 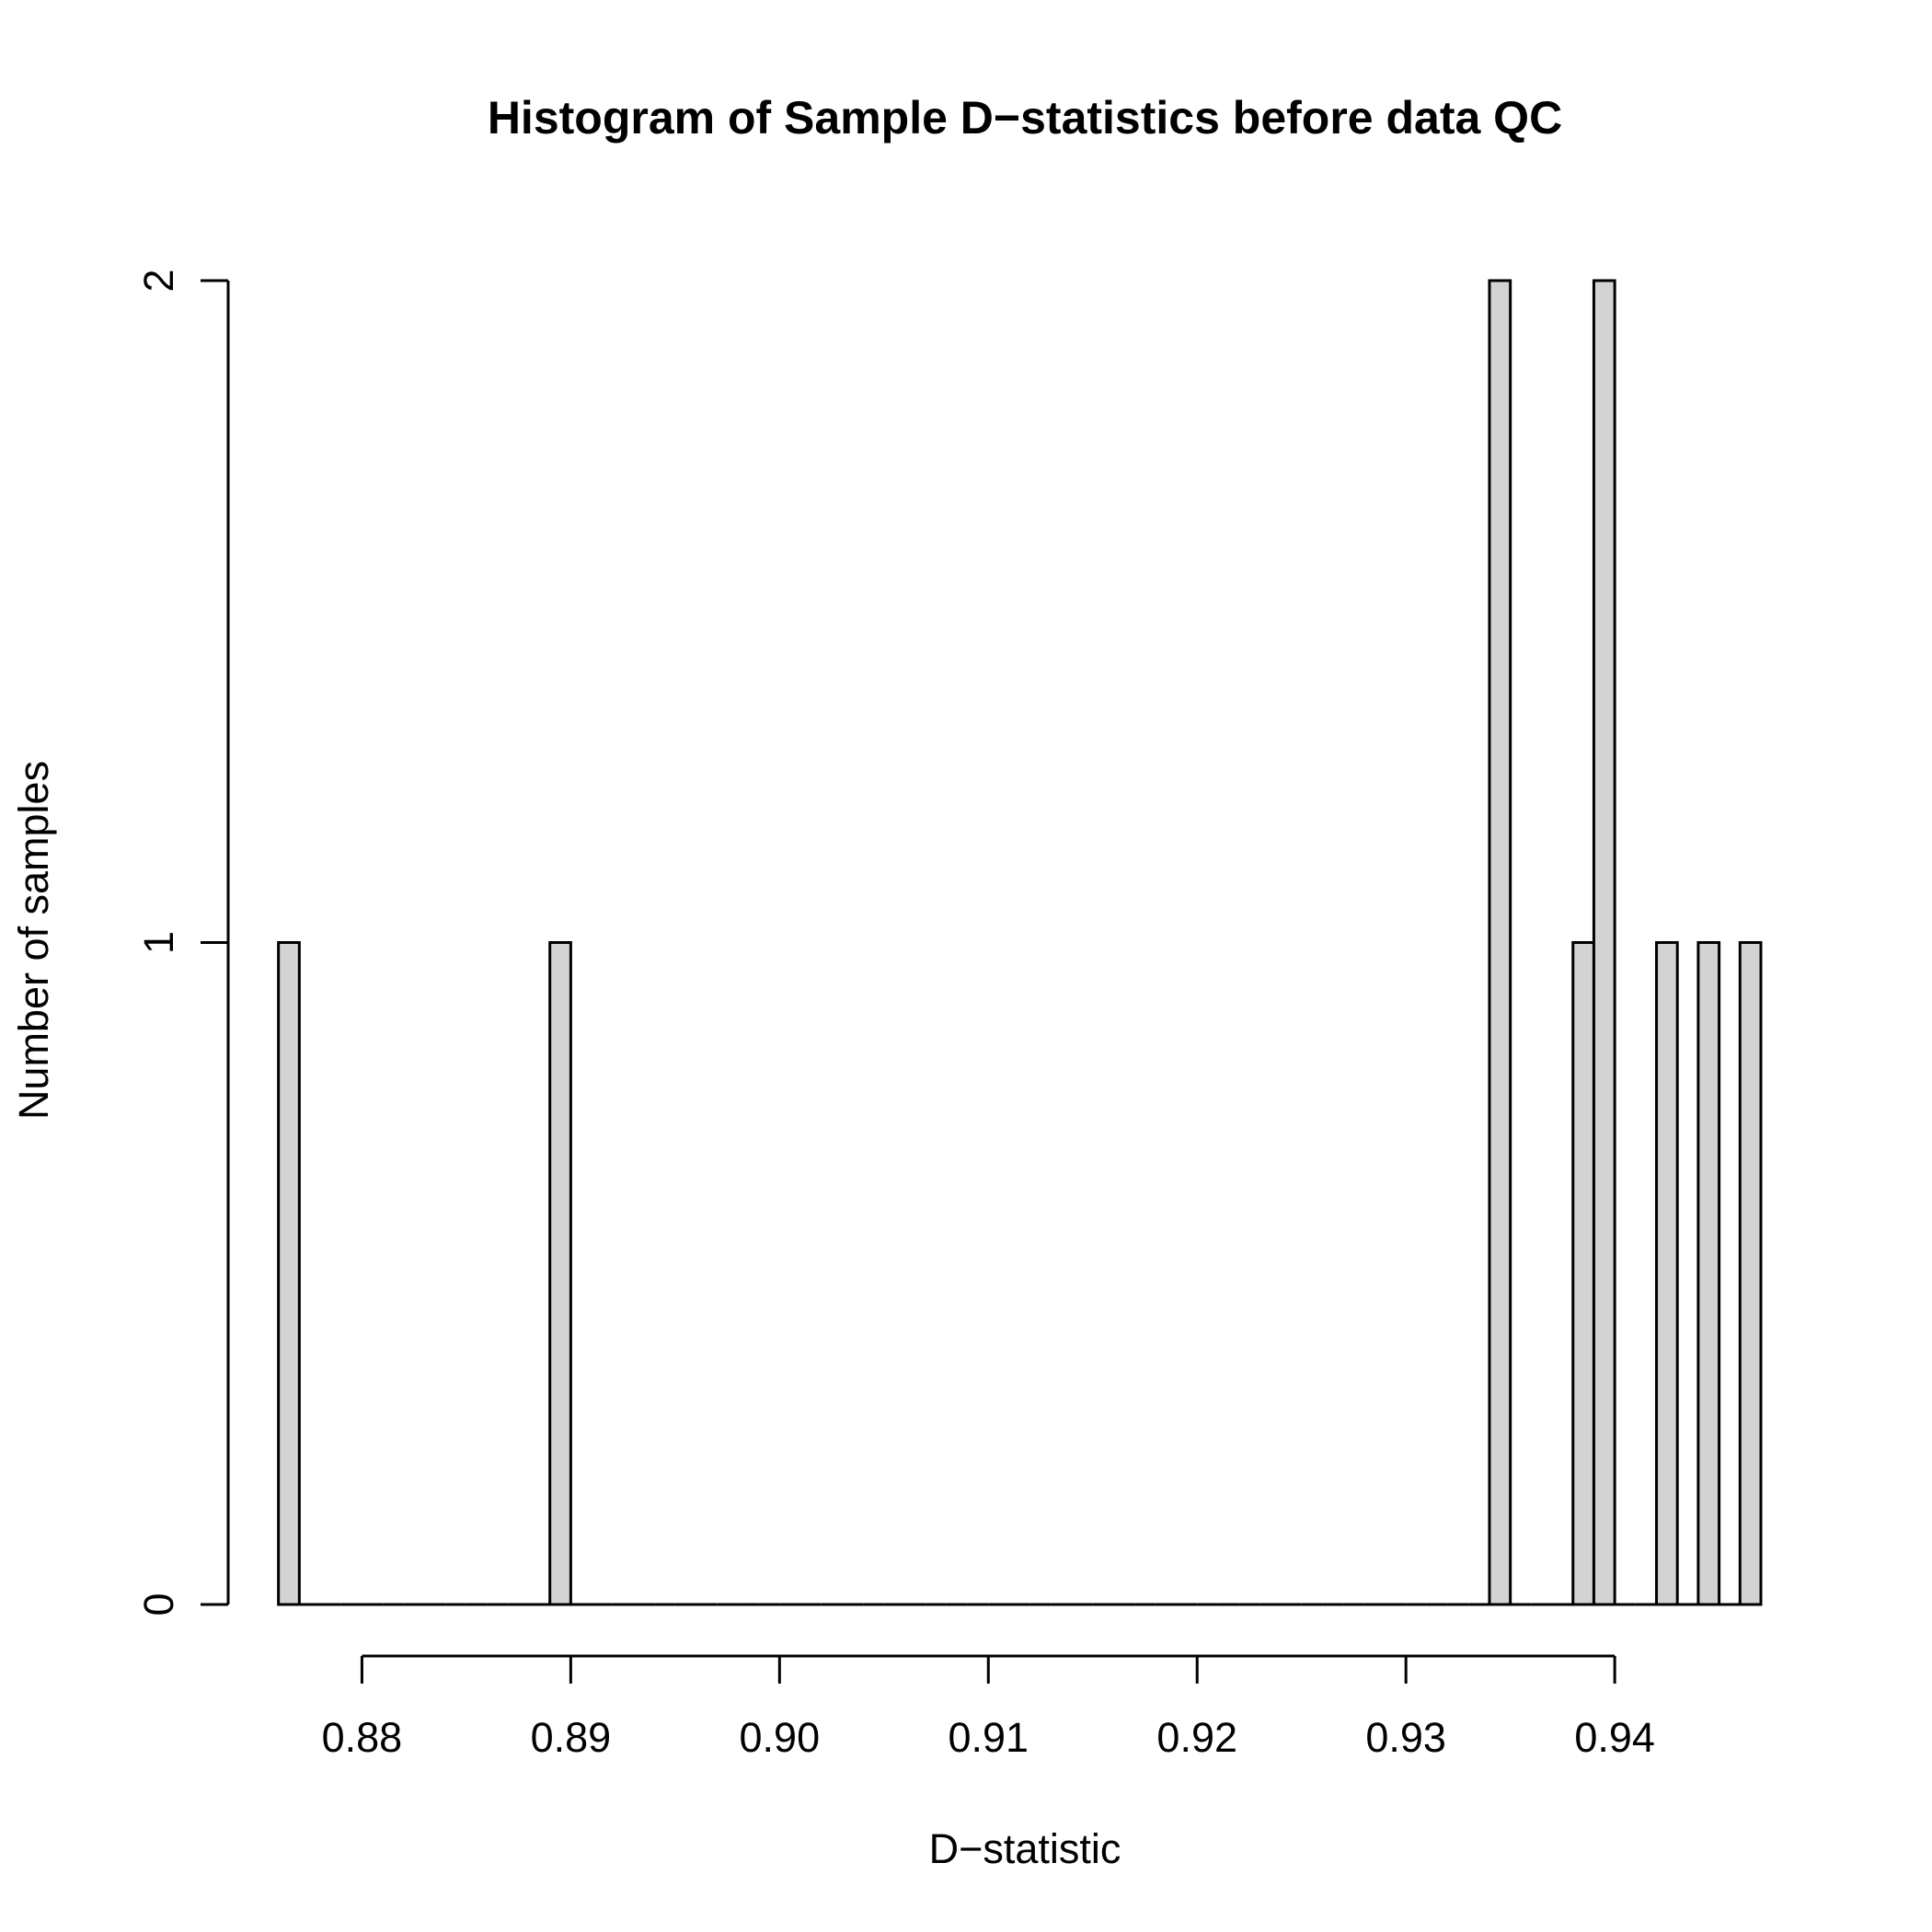 What do you see at coordinates (362, 1737) in the screenshot?
I see `x-tick-label: 0.88` at bounding box center [362, 1737].